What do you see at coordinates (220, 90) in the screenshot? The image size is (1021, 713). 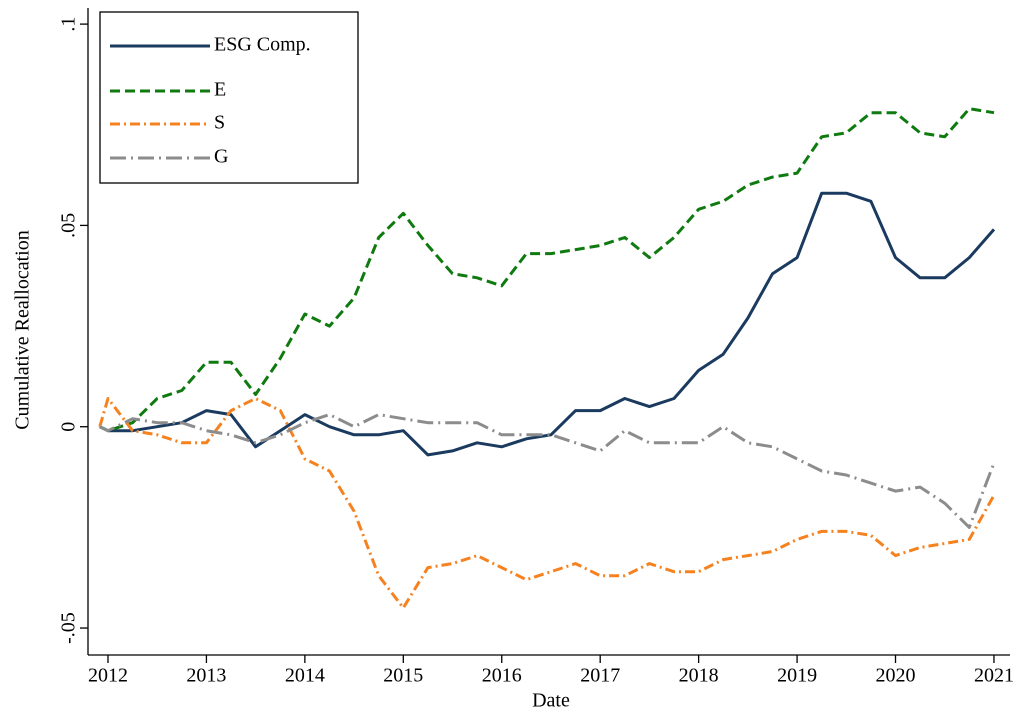 I see `legend-label: E` at bounding box center [220, 90].